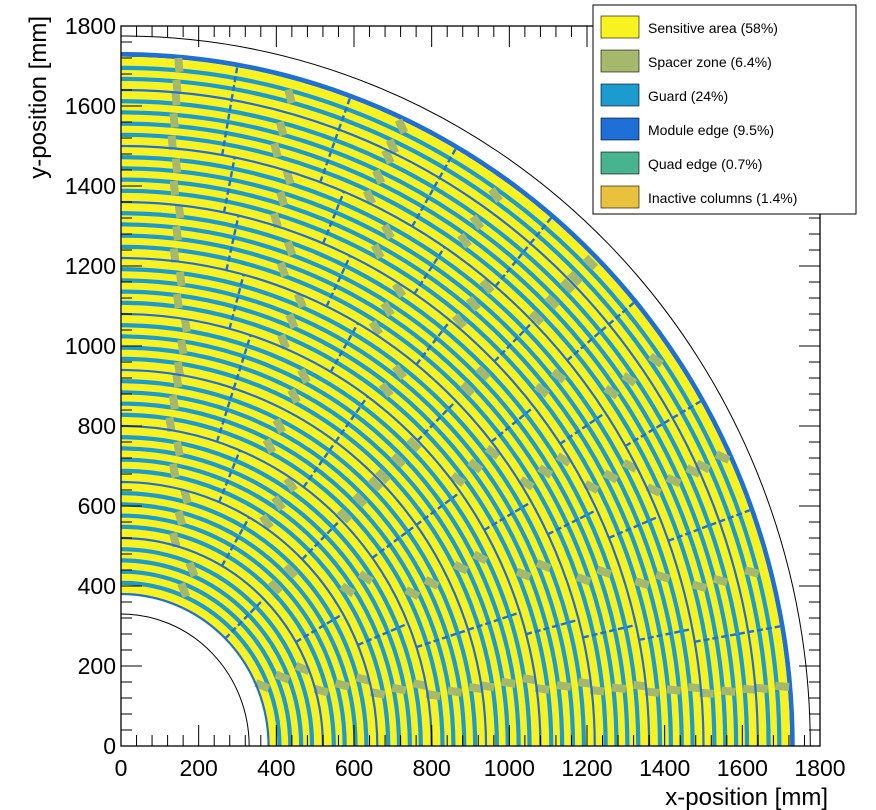  I want to click on sensor-ring, so click(249, 614).